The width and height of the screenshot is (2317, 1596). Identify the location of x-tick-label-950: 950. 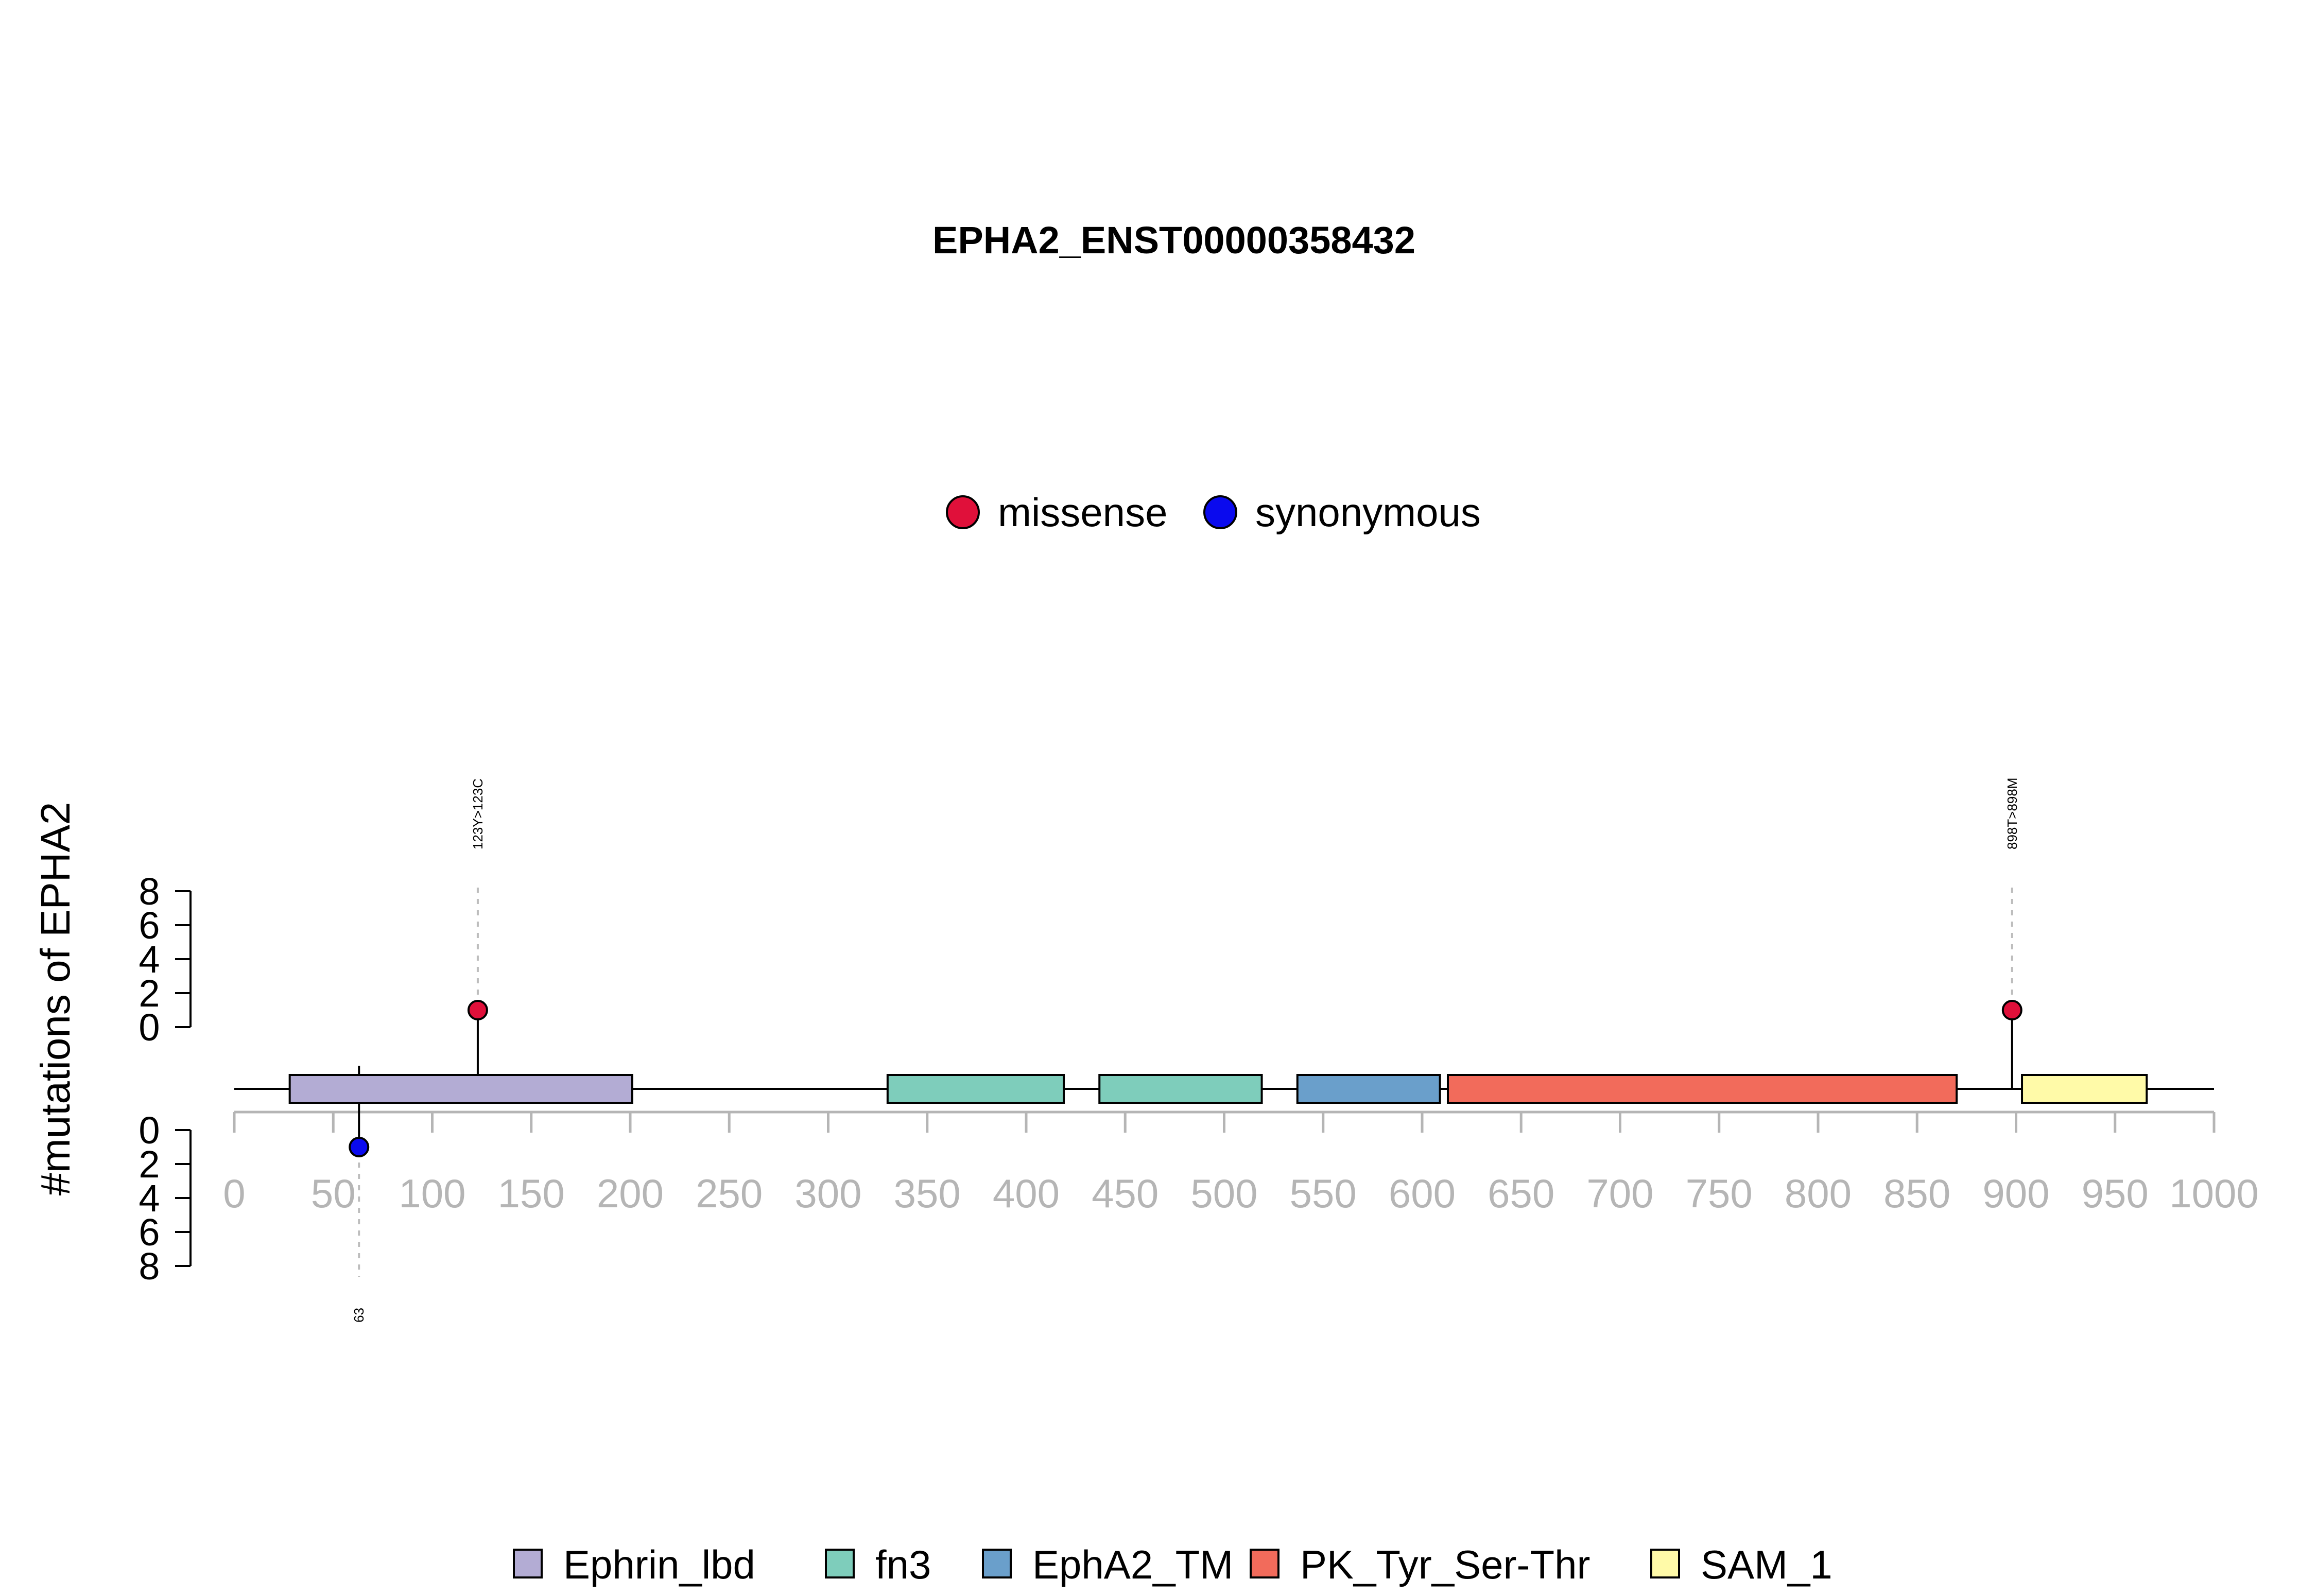
(2115, 1193).